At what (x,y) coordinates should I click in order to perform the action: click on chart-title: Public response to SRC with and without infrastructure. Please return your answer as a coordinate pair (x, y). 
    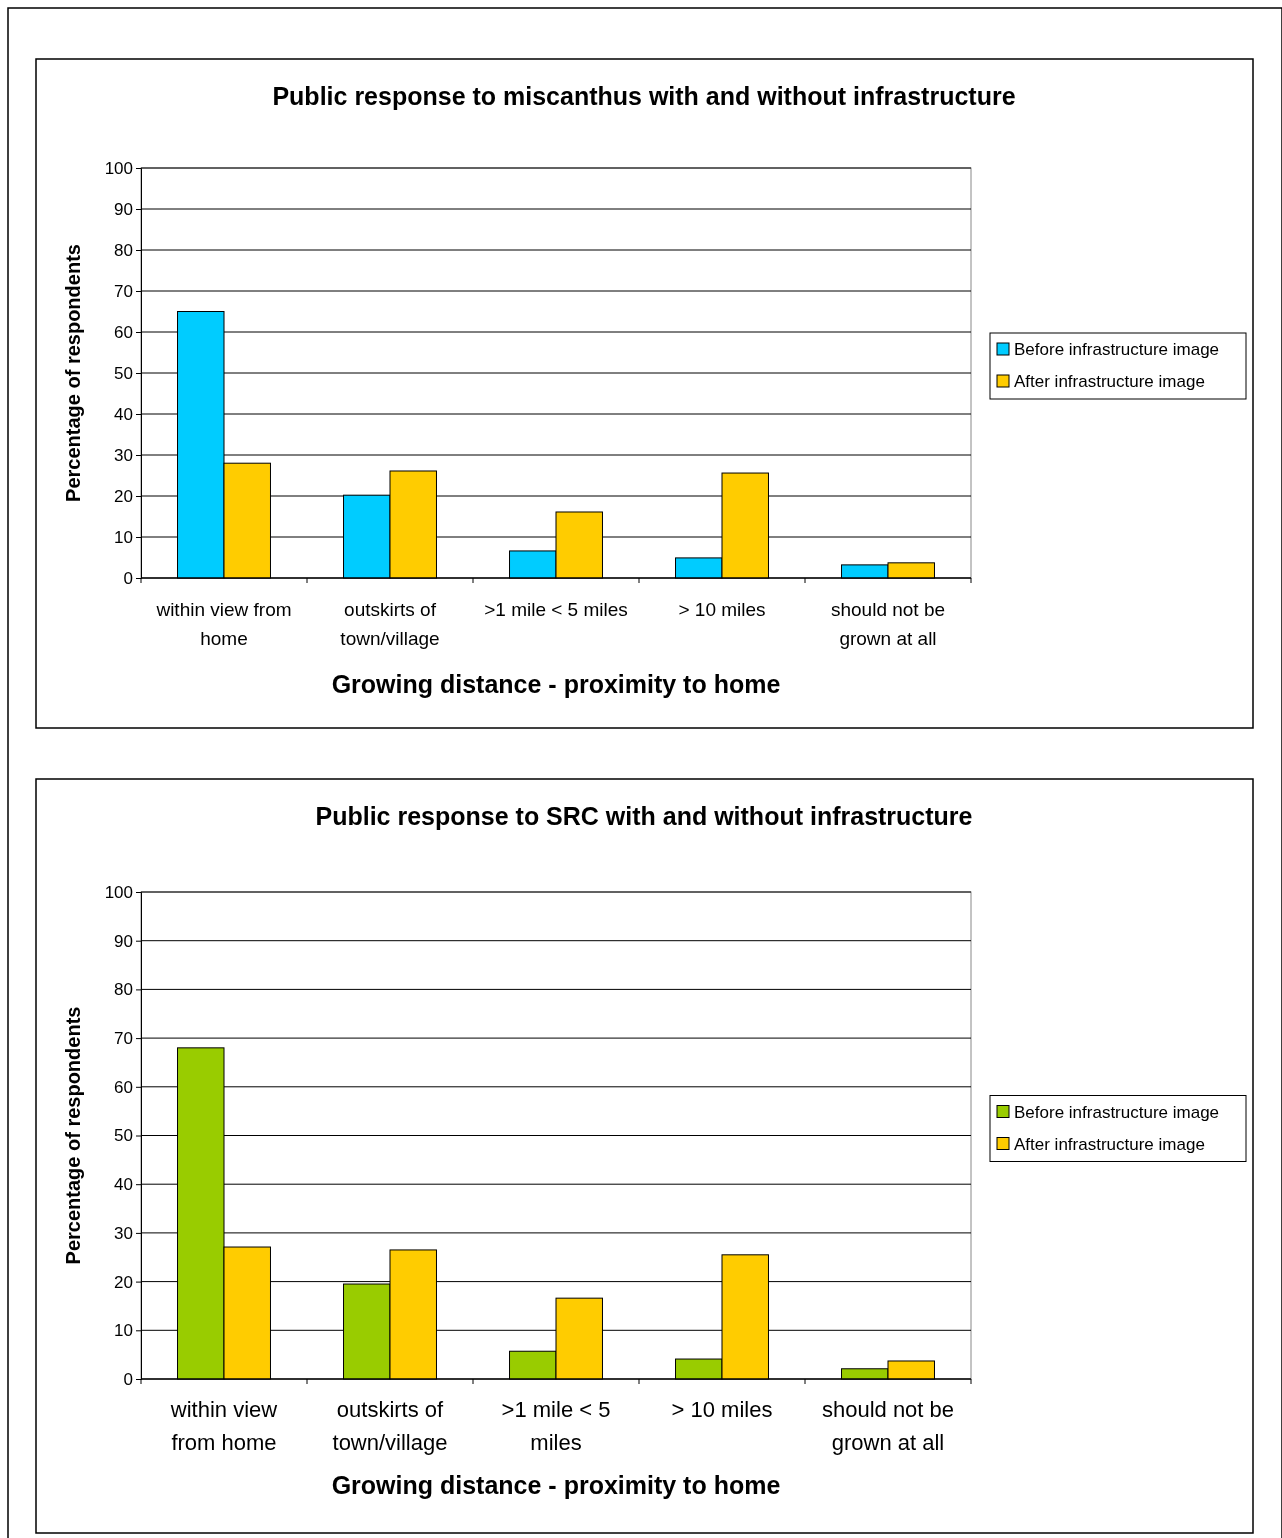
    Looking at the image, I should click on (644, 816).